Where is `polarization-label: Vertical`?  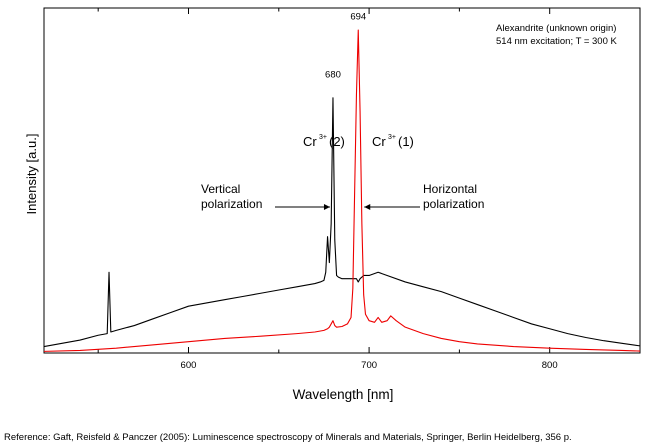 polarization-label: Vertical is located at coordinates (220, 189).